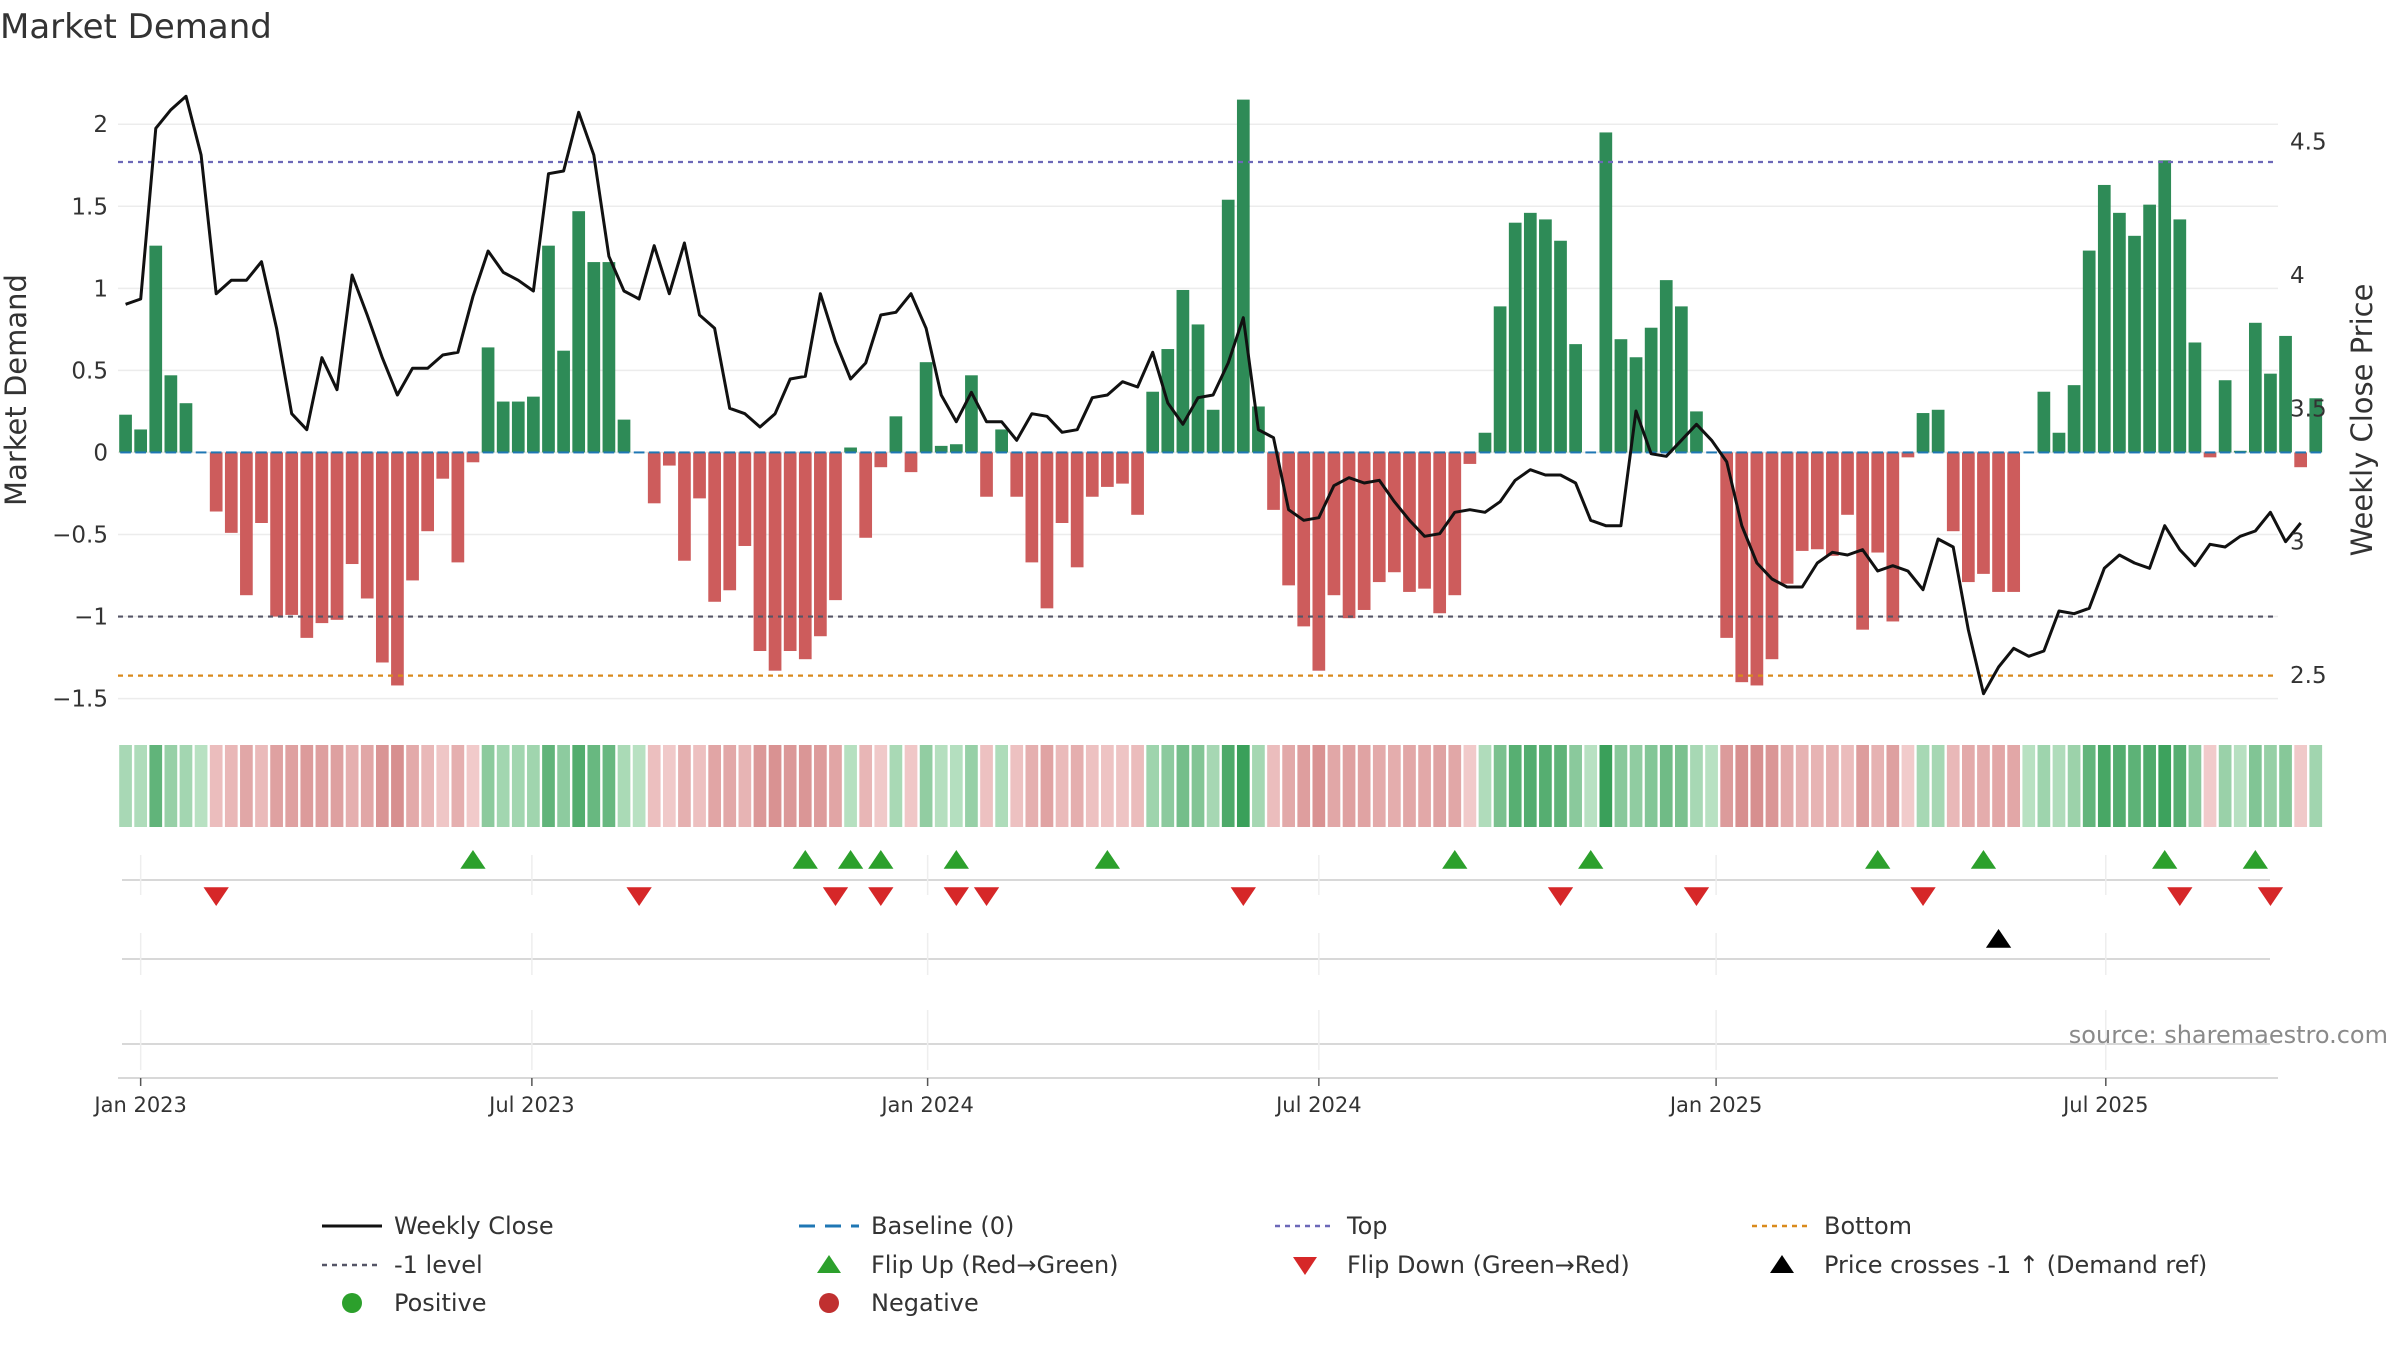  I want to click on y-tick-label: −0.5, so click(80, 535).